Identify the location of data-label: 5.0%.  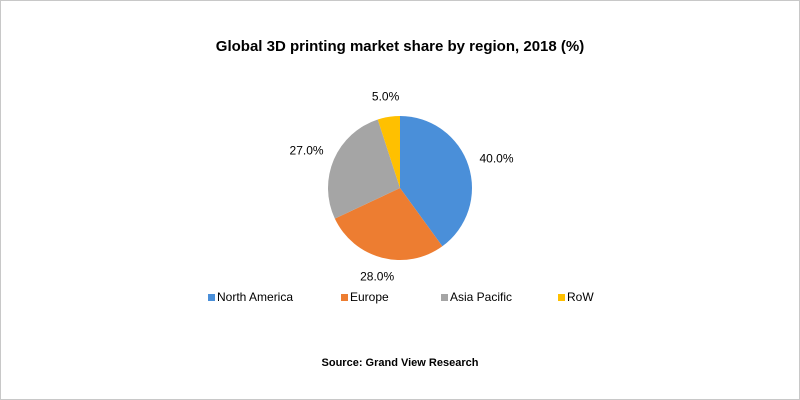
(386, 96).